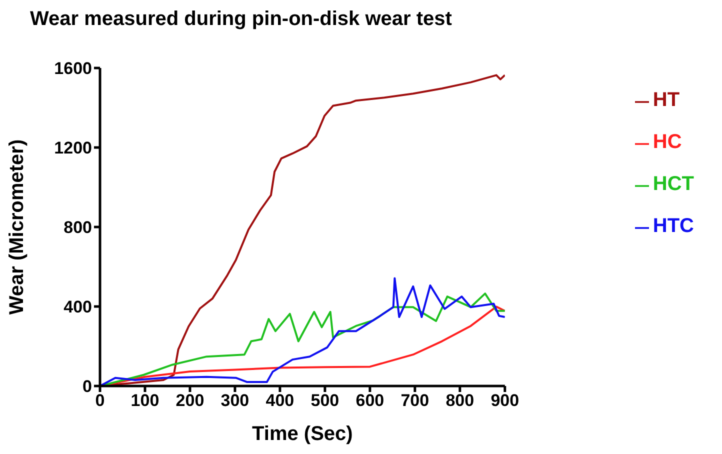  Describe the element at coordinates (87, 386) in the screenshot. I see `y-tick-label: 0` at that location.